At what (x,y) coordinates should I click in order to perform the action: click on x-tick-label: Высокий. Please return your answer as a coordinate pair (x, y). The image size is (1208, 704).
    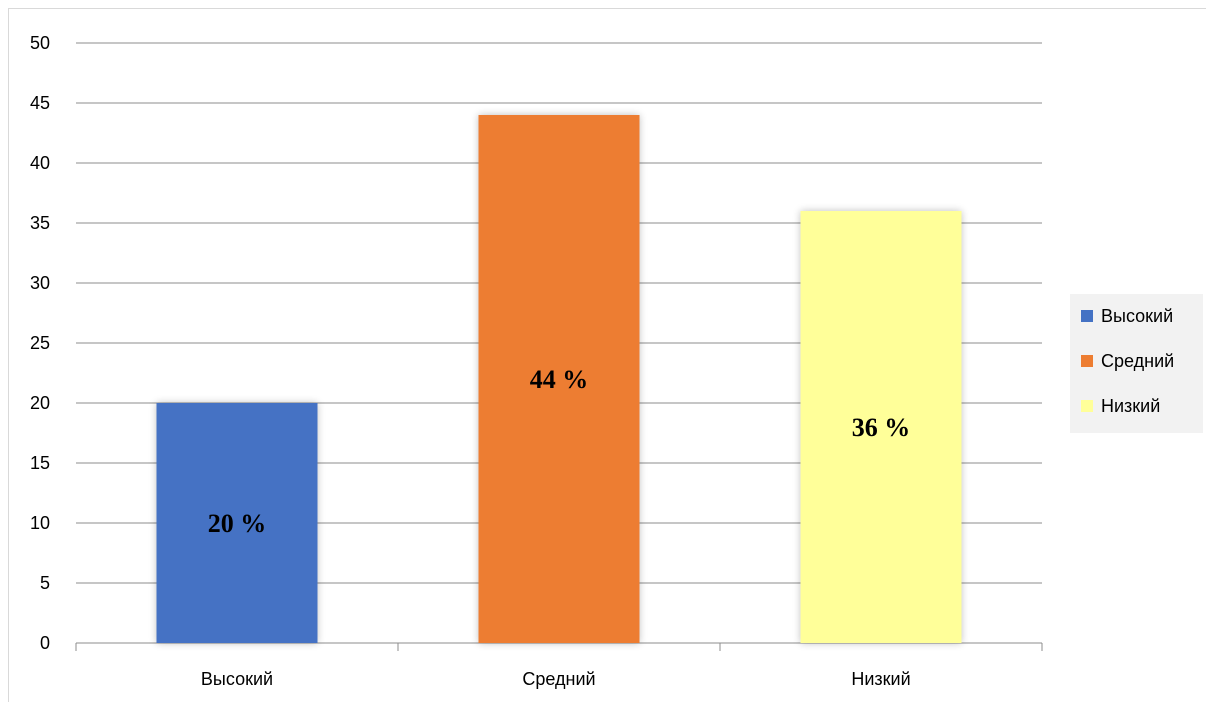
    Looking at the image, I should click on (237, 679).